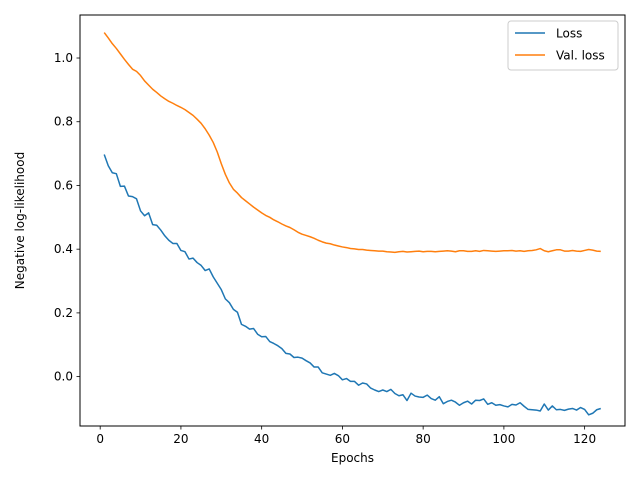 The height and width of the screenshot is (480, 640). I want to click on x-tick-label: 100, so click(503, 439).